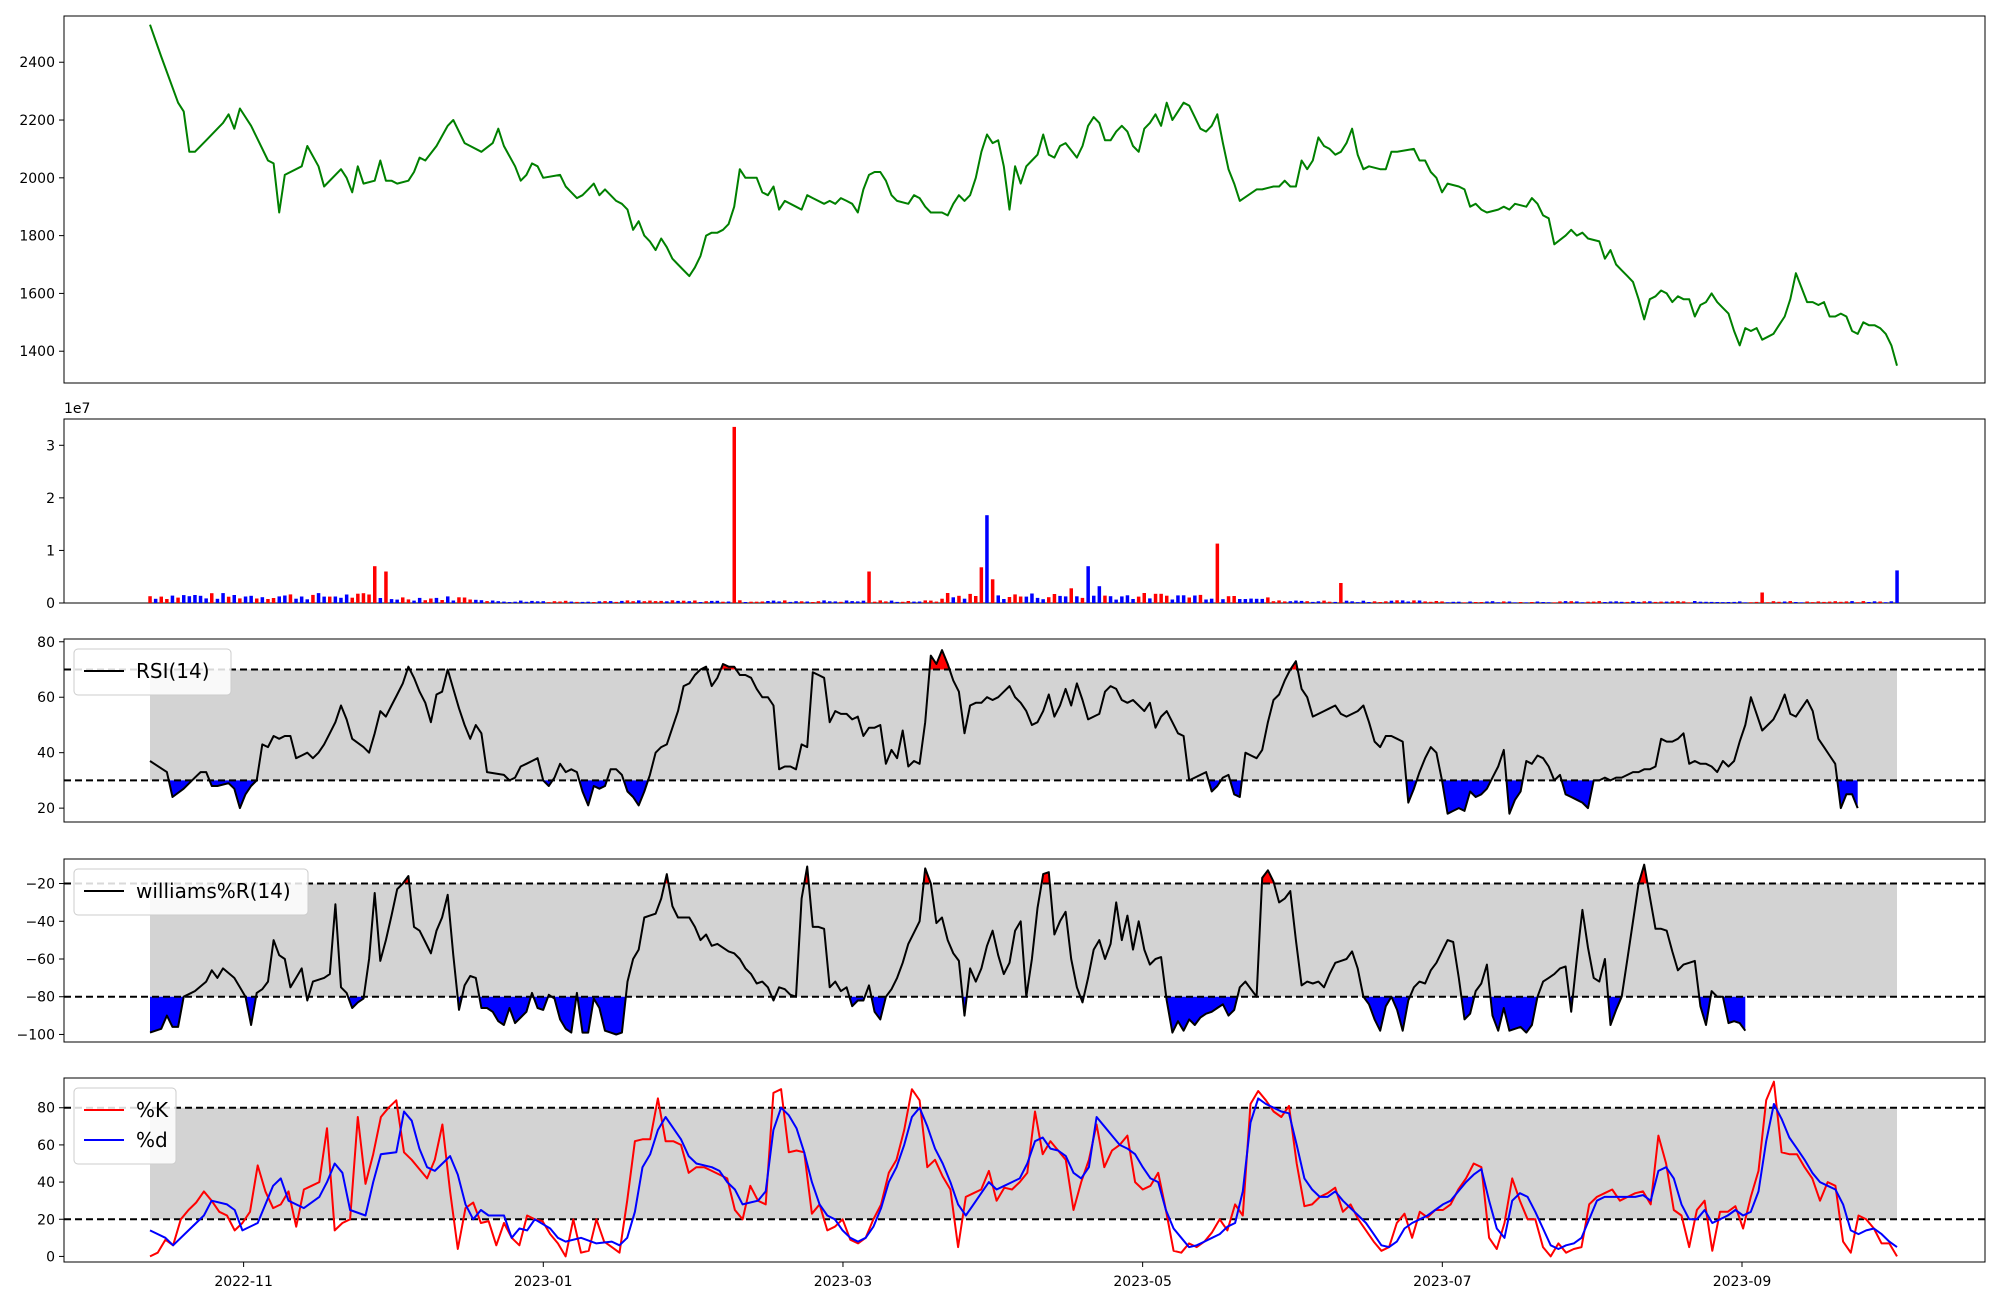  I want to click on stoch-y-tick-label: 80, so click(46, 1109).